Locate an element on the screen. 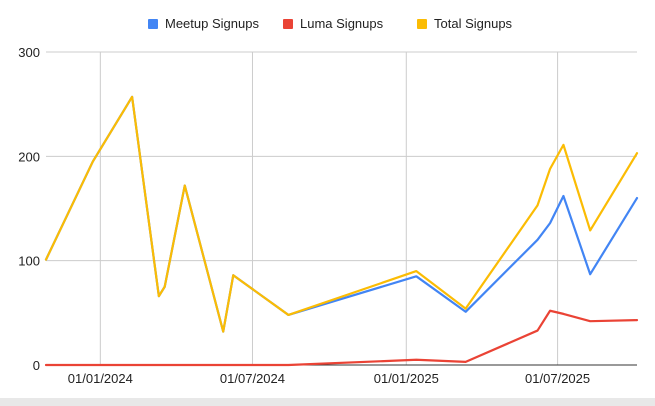  series-line-luma-signups is located at coordinates (341, 338).